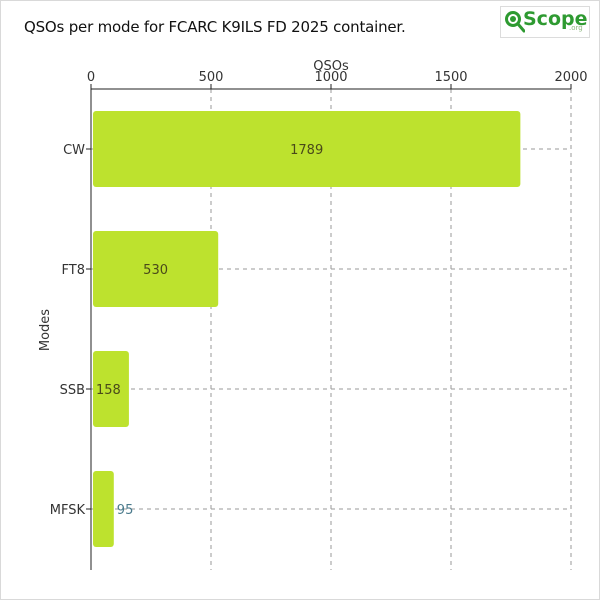 This screenshot has width=600, height=600. I want to click on logo-text: Scope, so click(555, 19).